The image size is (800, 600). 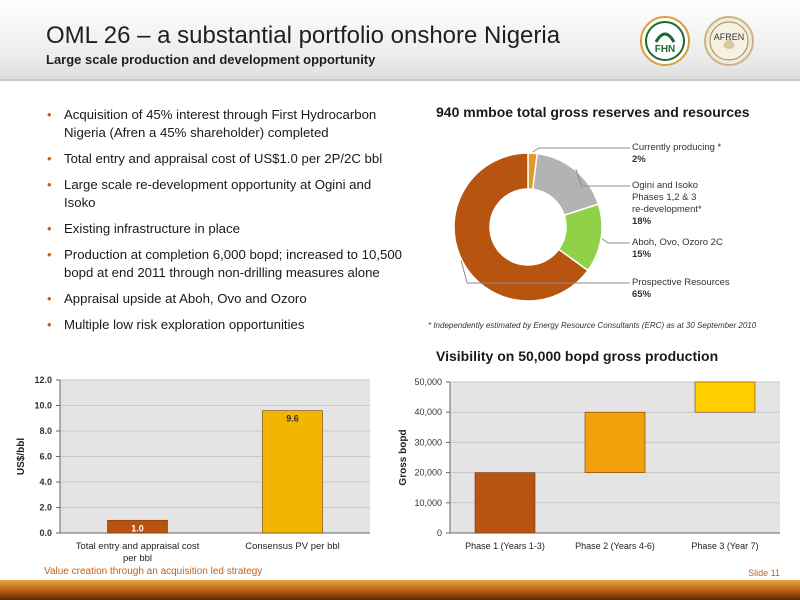 I want to click on afren-logo: AFREN, so click(x=729, y=41).